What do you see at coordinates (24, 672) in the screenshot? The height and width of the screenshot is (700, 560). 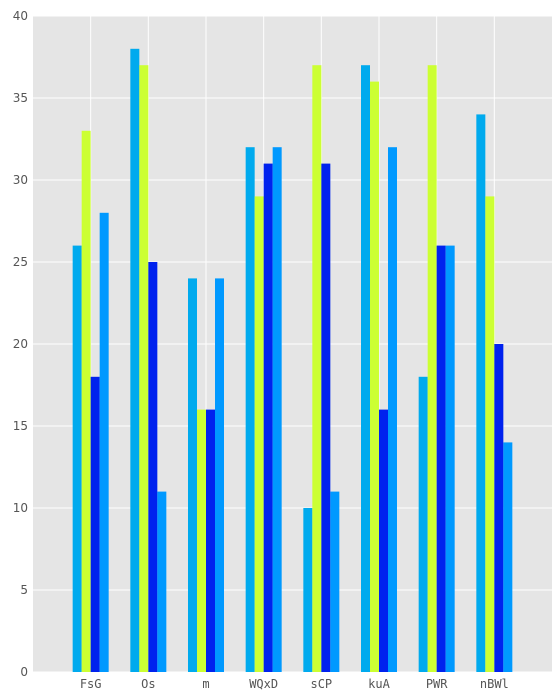 I see `y-tick-label: 0` at bounding box center [24, 672].